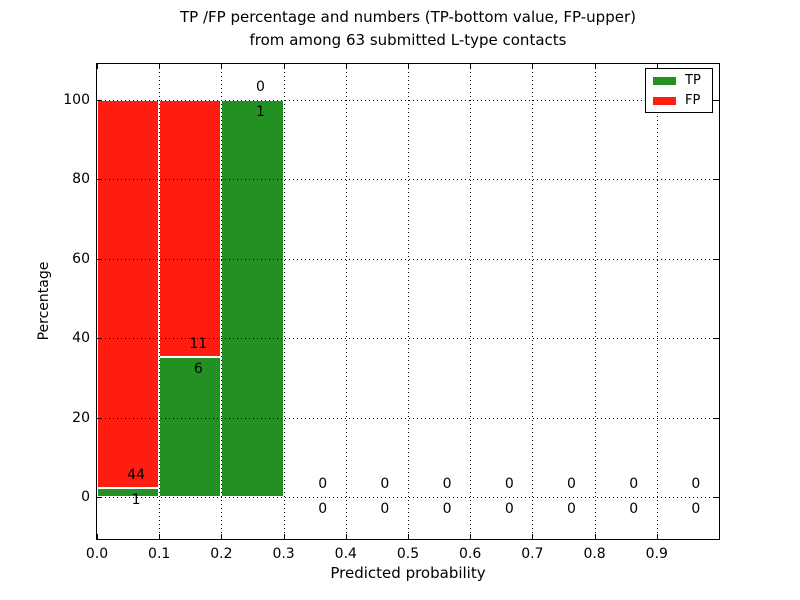 The image size is (800, 600). Describe the element at coordinates (447, 484) in the screenshot. I see `fp-count-label-5: 0` at that location.